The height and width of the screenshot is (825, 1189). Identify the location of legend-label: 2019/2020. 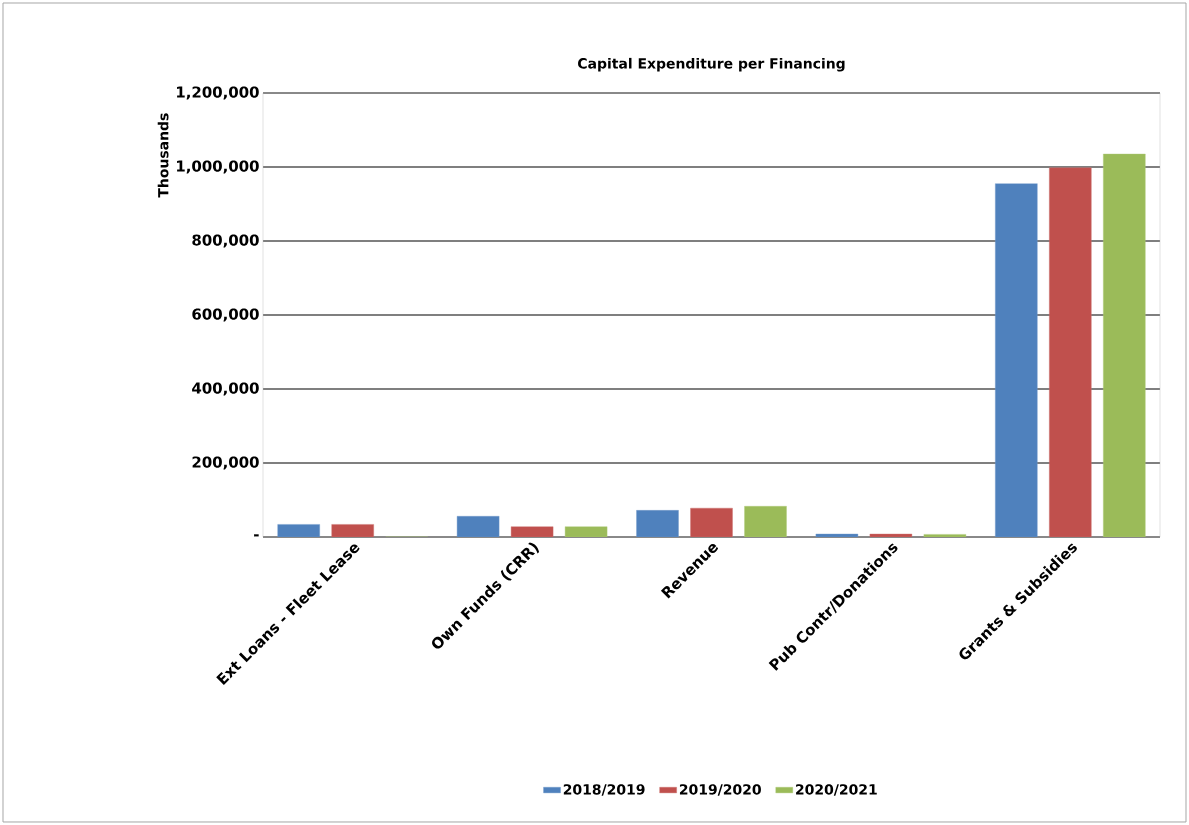
(720, 790).